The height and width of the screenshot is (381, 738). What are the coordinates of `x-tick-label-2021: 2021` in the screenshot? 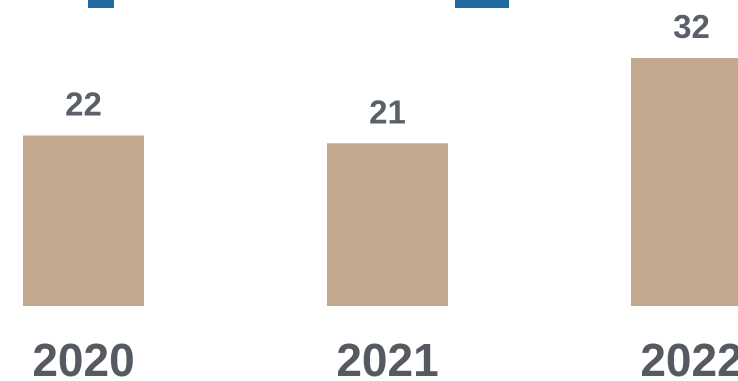 It's located at (387, 357).